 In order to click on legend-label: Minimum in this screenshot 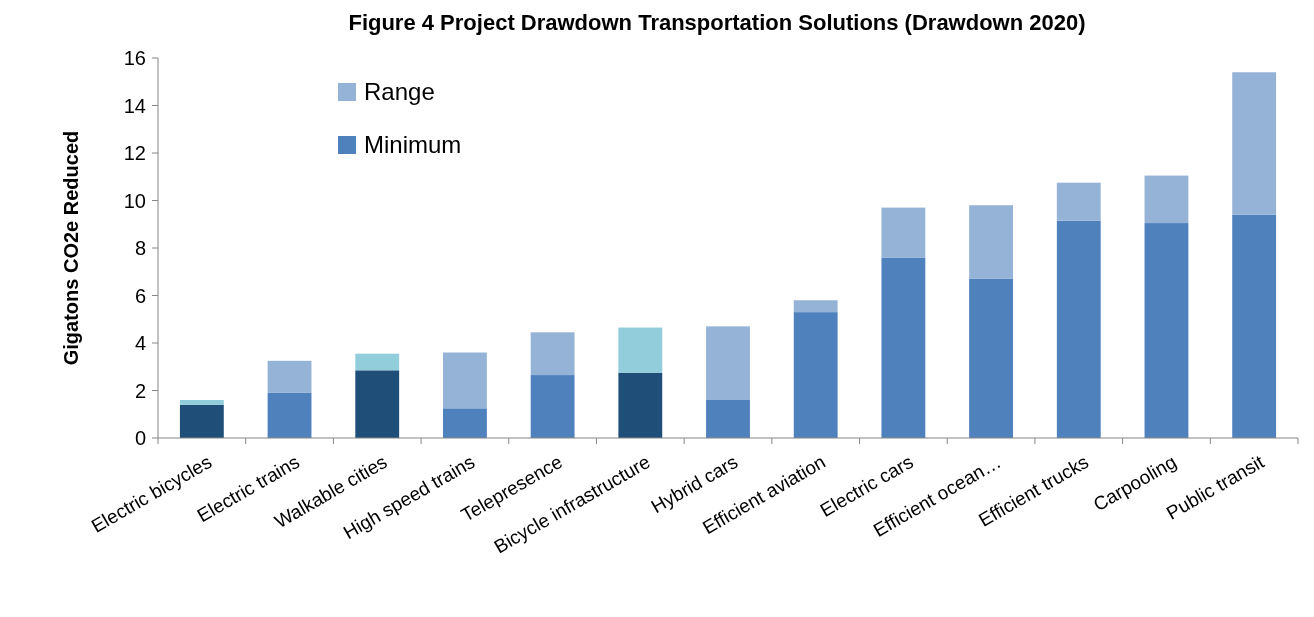, I will do `click(413, 145)`.